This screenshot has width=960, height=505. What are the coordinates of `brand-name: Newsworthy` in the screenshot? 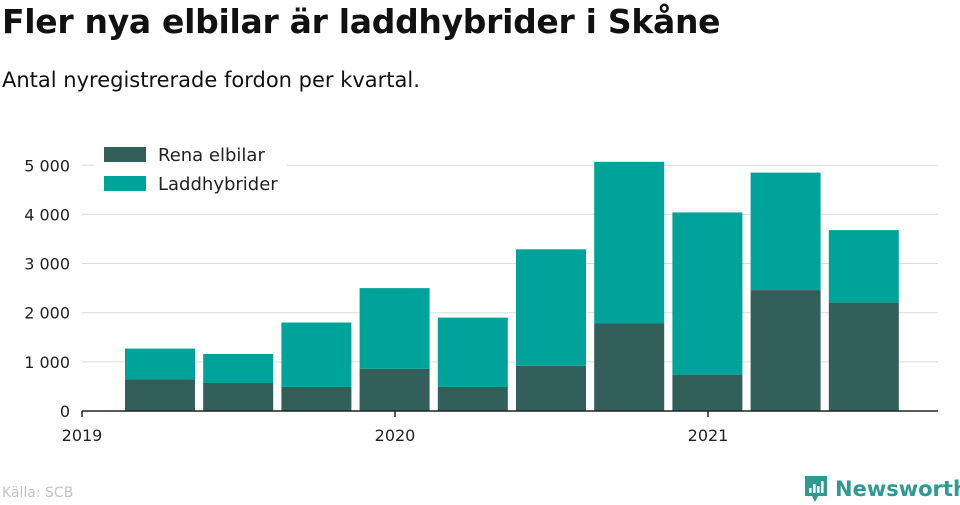 It's located at (897, 489).